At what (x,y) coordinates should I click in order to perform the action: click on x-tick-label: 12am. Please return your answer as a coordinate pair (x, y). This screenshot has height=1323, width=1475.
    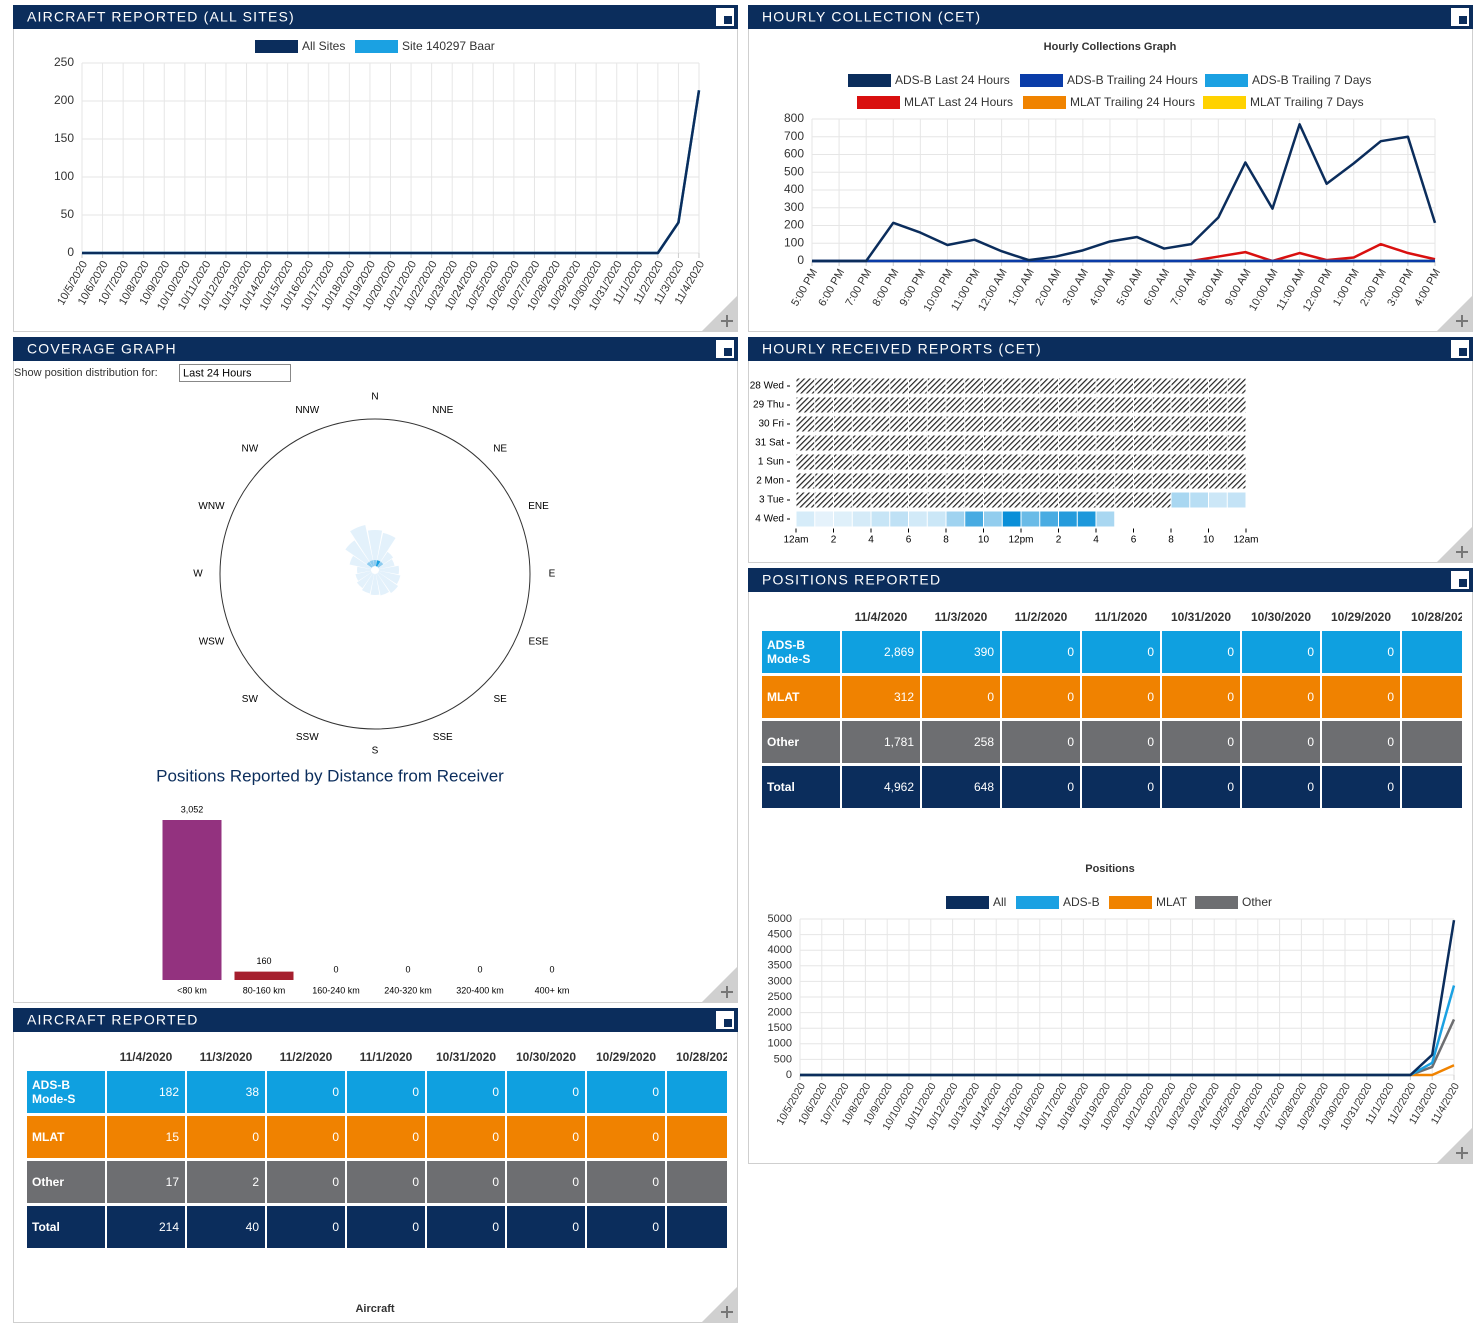
    Looking at the image, I should click on (1245, 540).